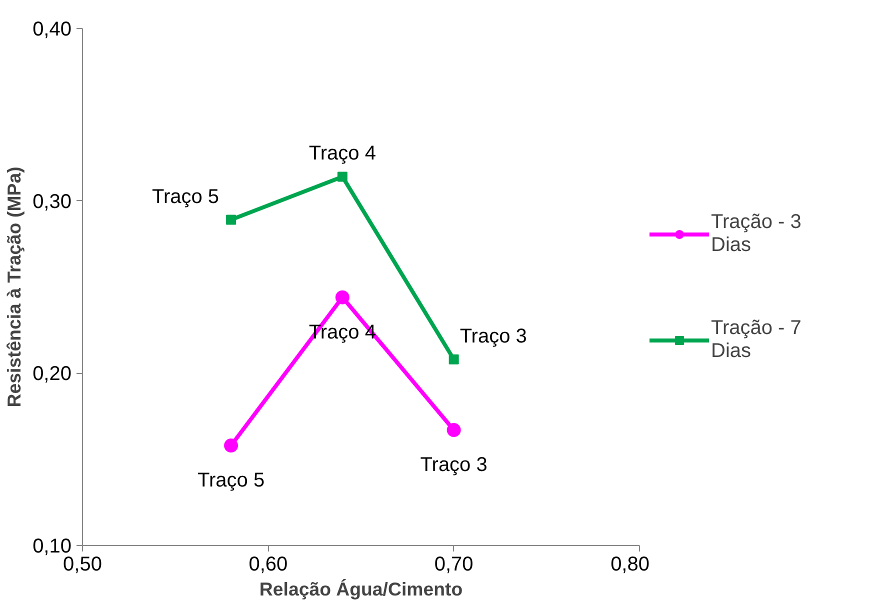  Describe the element at coordinates (52, 29) in the screenshot. I see `y-tick-label: 0,40` at that location.